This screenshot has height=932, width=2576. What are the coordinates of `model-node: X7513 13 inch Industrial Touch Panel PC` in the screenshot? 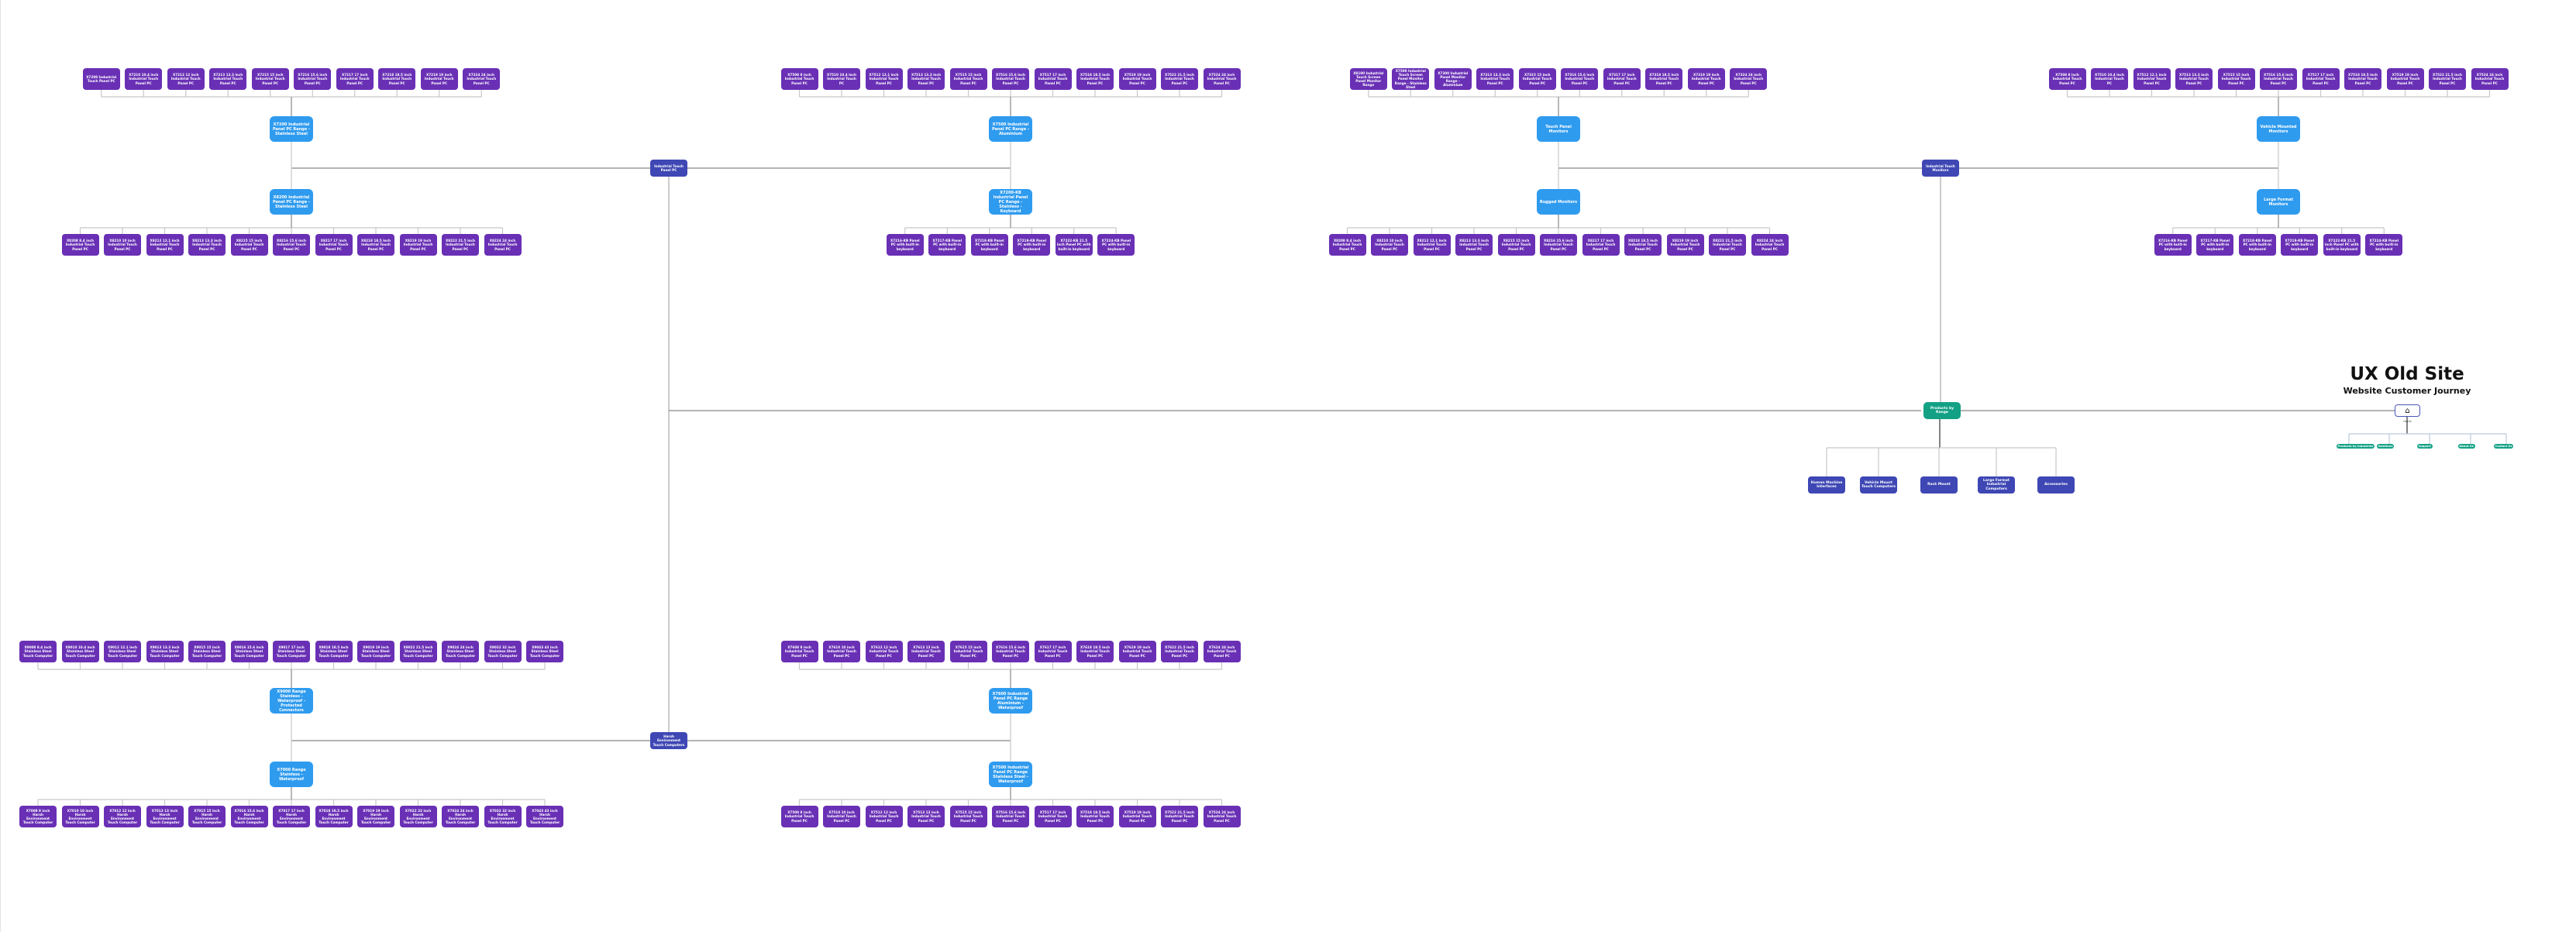 It's located at (926, 816).